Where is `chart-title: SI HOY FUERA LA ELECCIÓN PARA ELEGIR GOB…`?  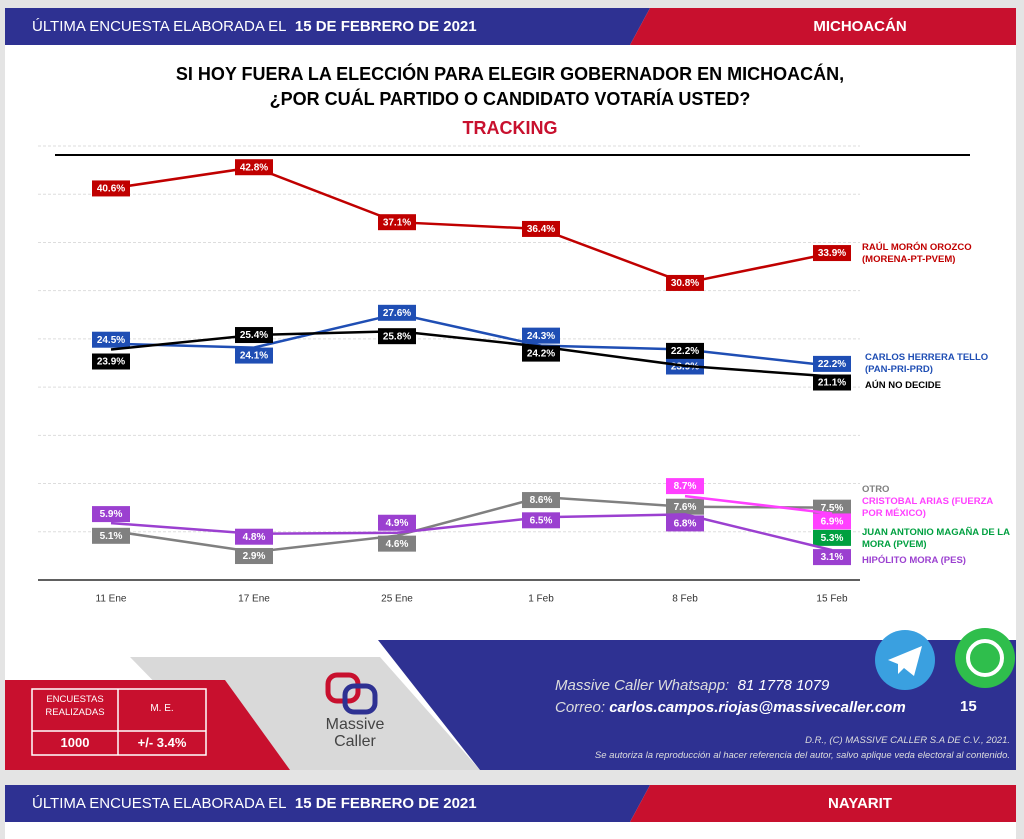 chart-title: SI HOY FUERA LA ELECCIÓN PARA ELEGIR GOB… is located at coordinates (510, 86).